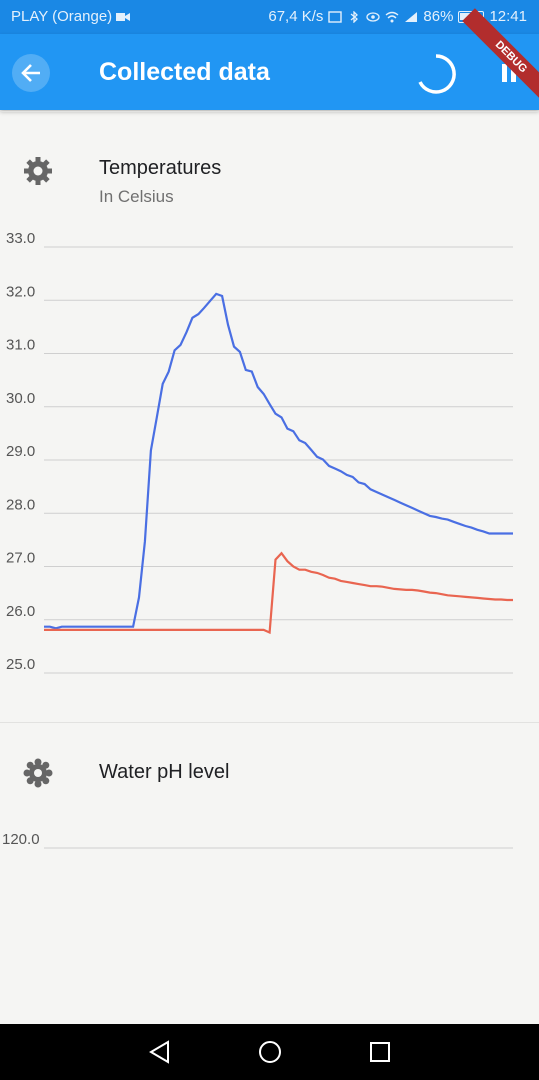 This screenshot has height=1080, width=539. I want to click on y-tick-label: 33.0, so click(20, 238).